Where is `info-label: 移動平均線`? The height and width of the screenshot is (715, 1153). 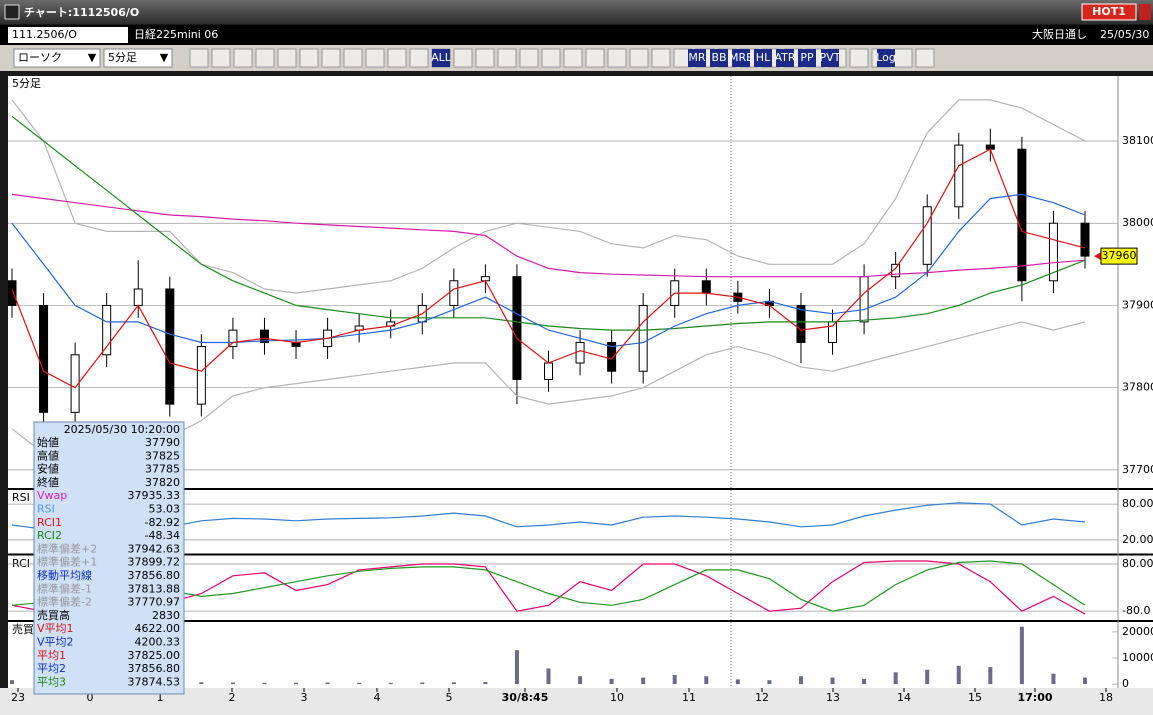 info-label: 移動平均線 is located at coordinates (64, 575).